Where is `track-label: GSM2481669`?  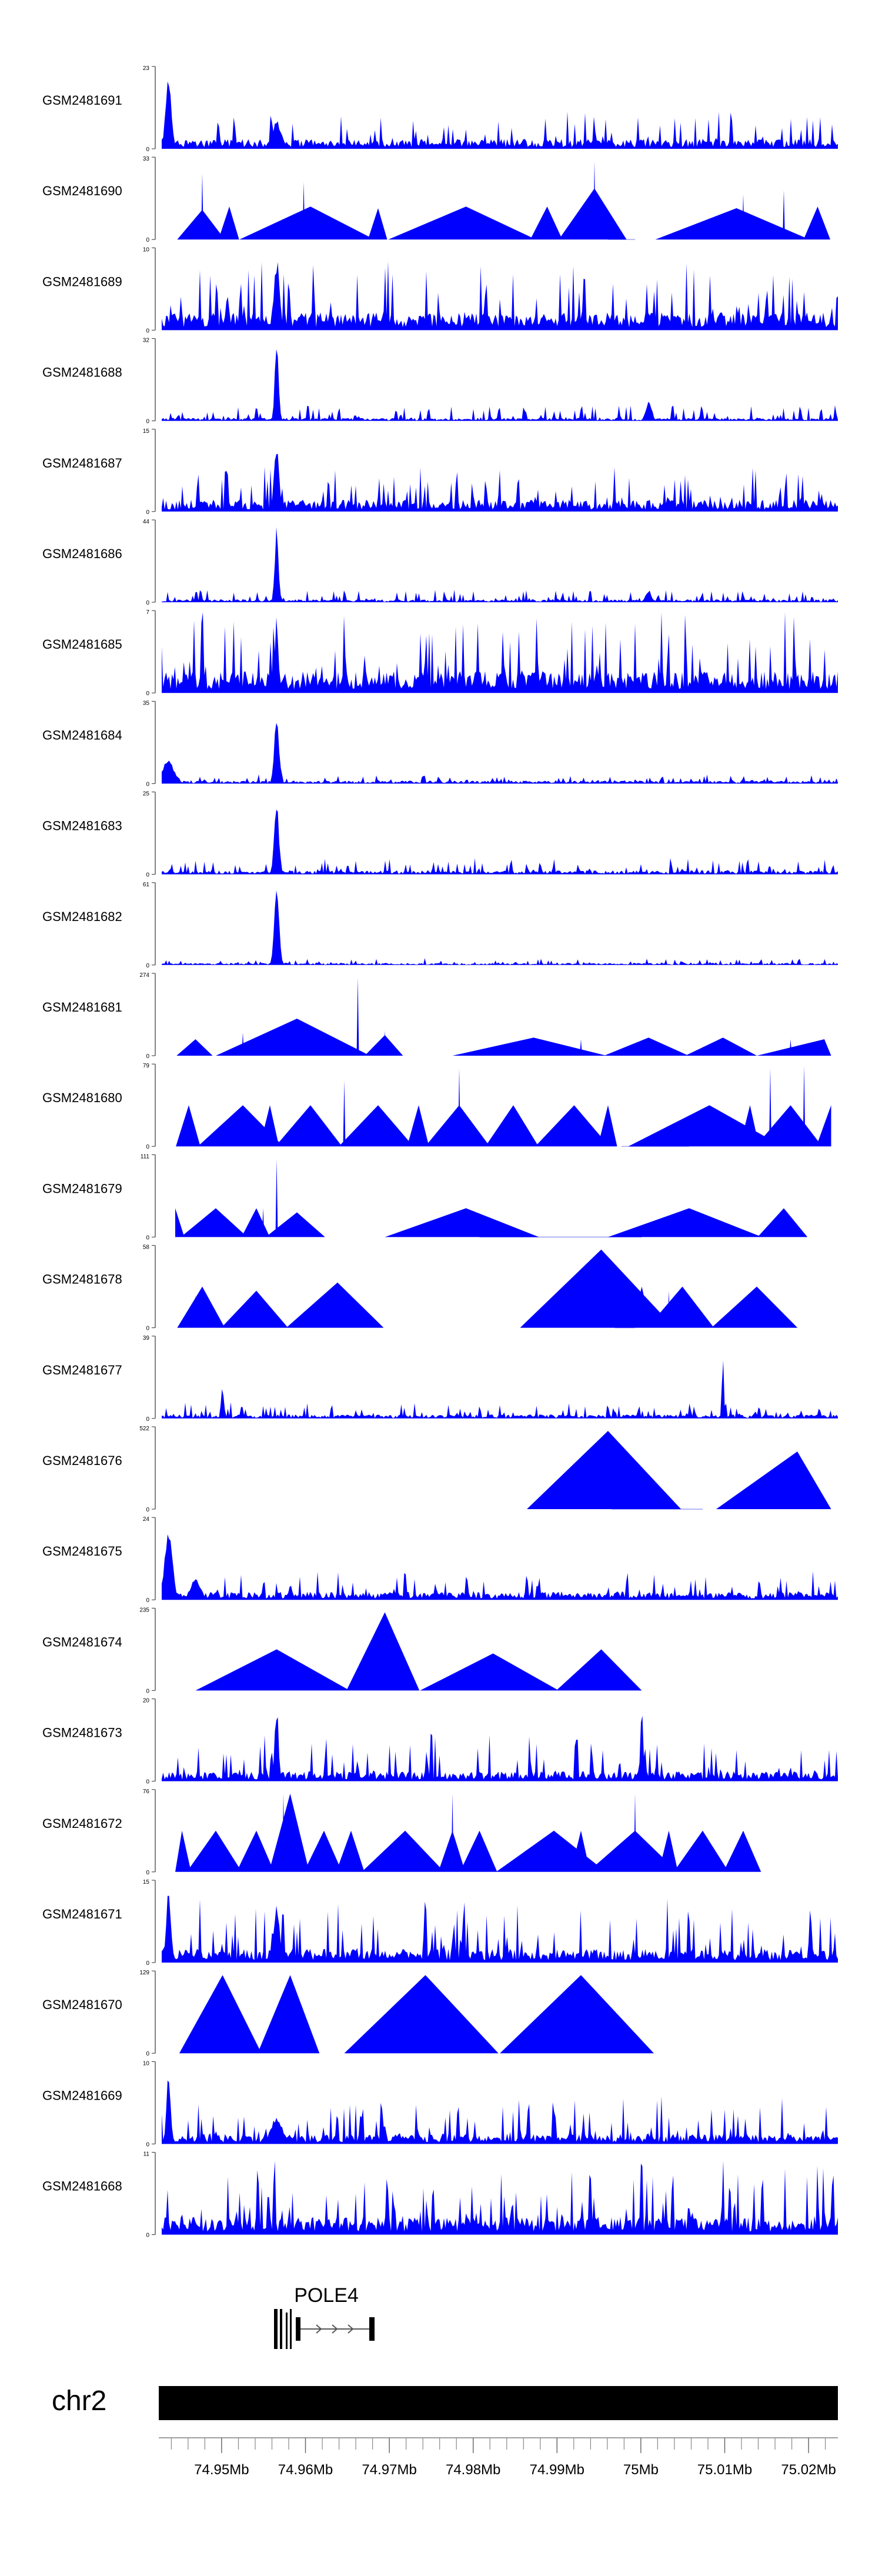 track-label: GSM2481669 is located at coordinates (82, 2095).